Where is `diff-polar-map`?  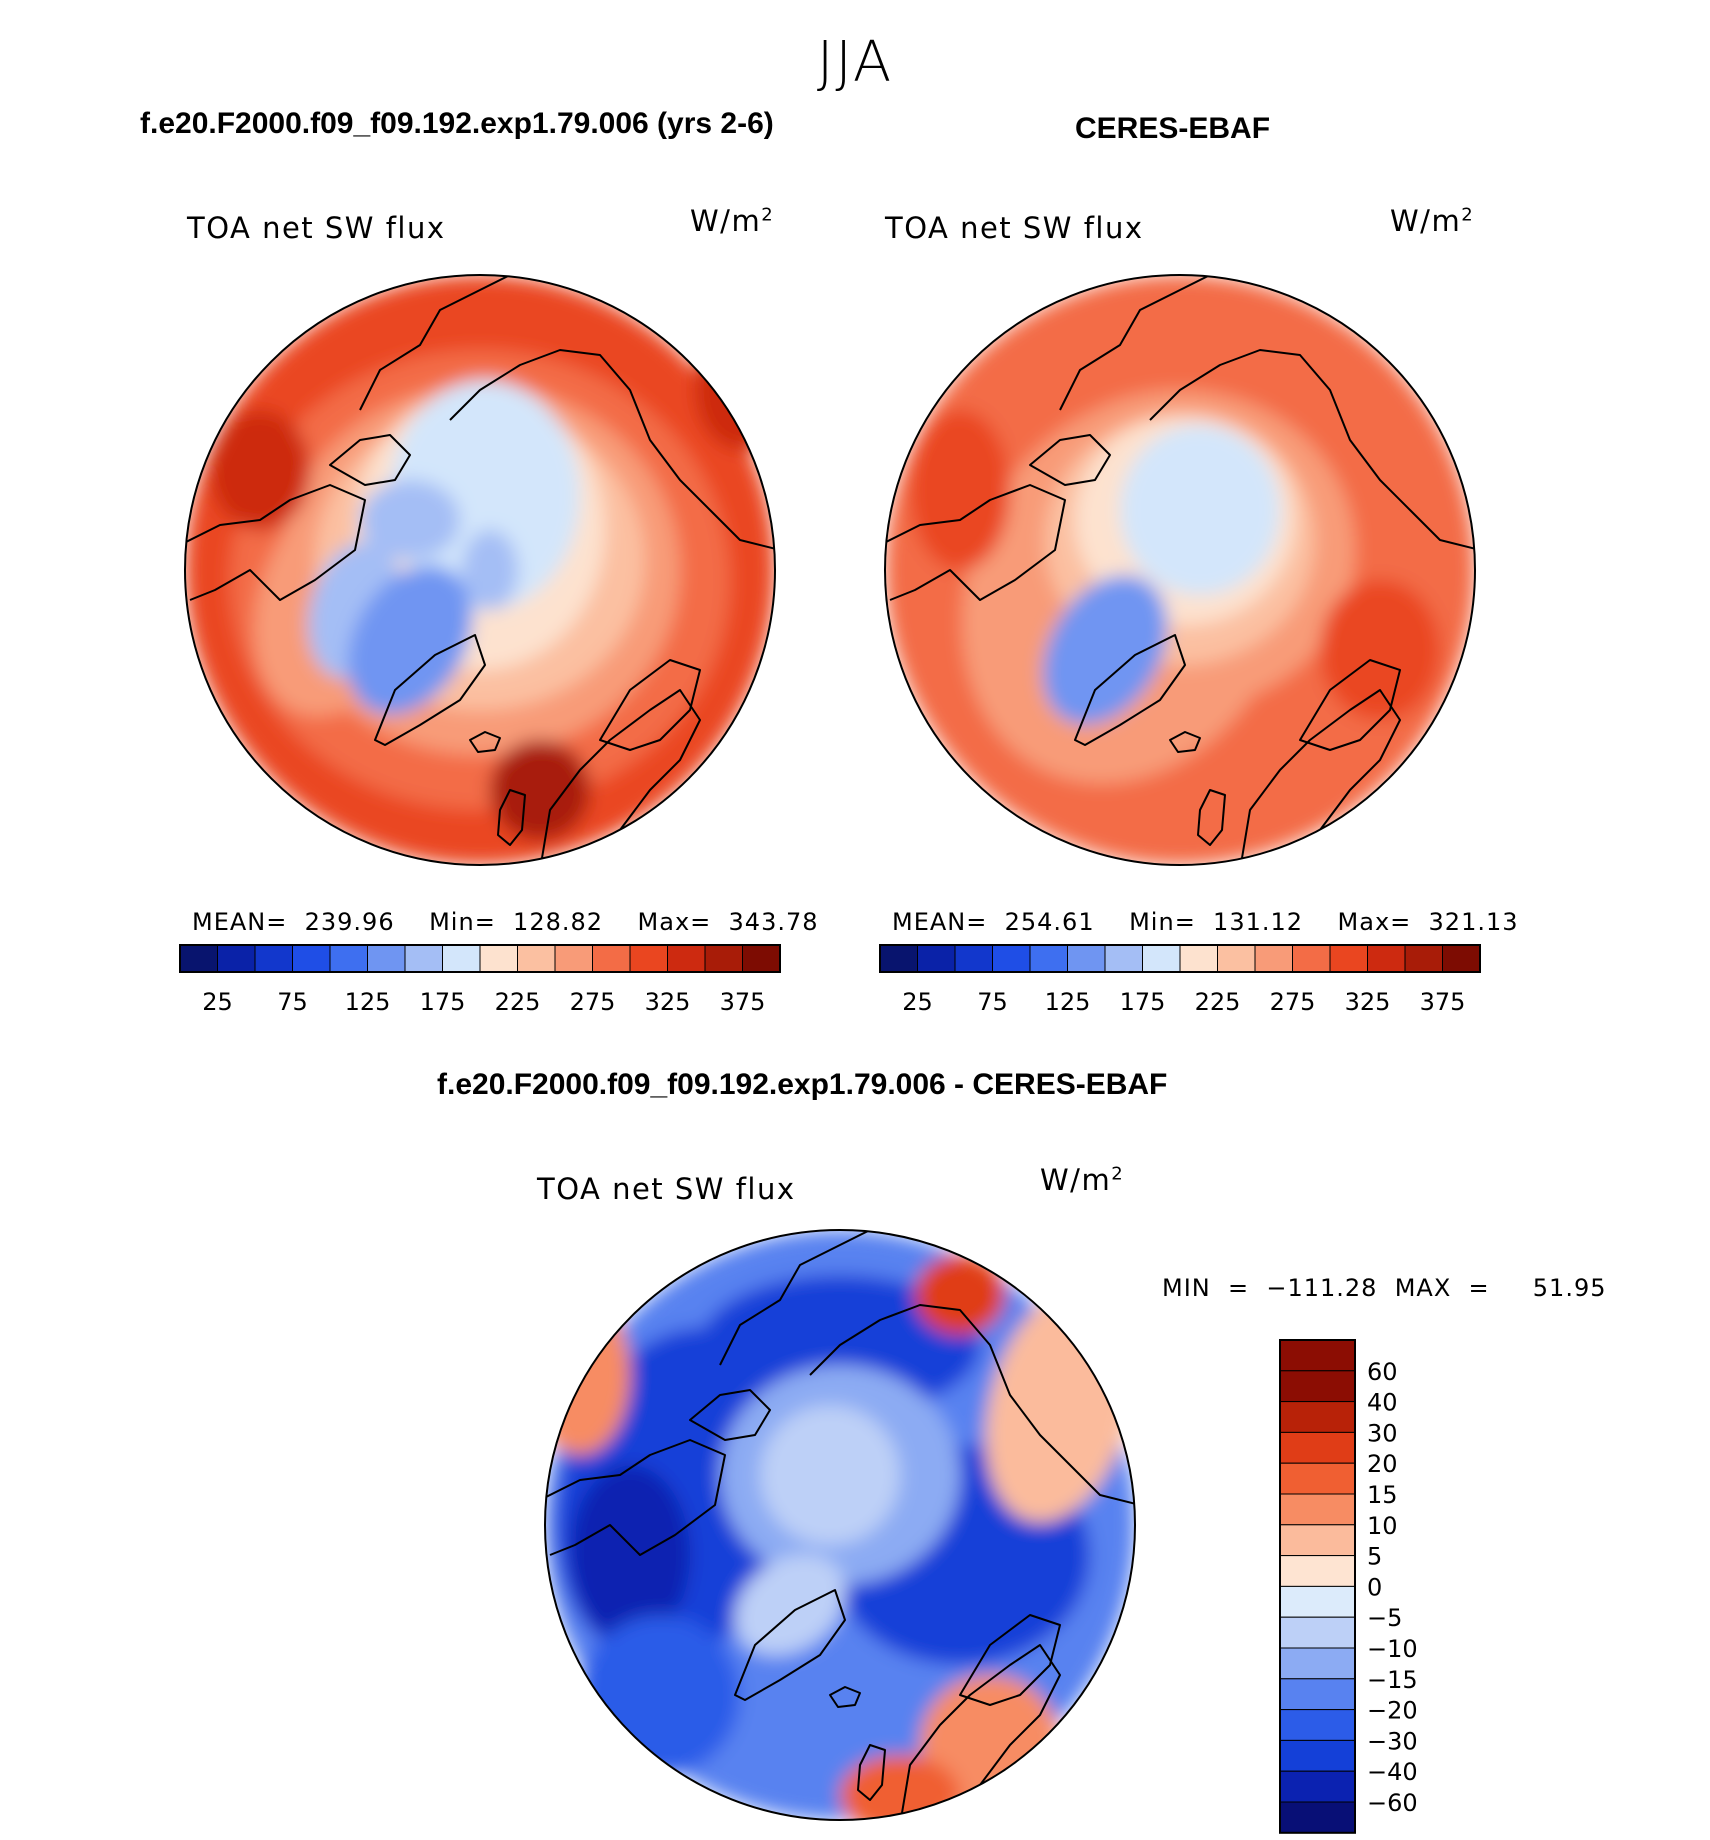
diff-polar-map is located at coordinates (840, 1525).